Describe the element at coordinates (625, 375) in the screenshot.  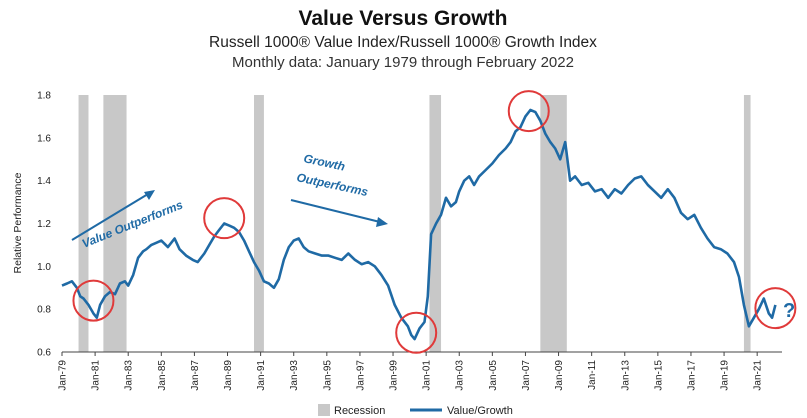
I see `x-tick-label: Jan-13` at that location.